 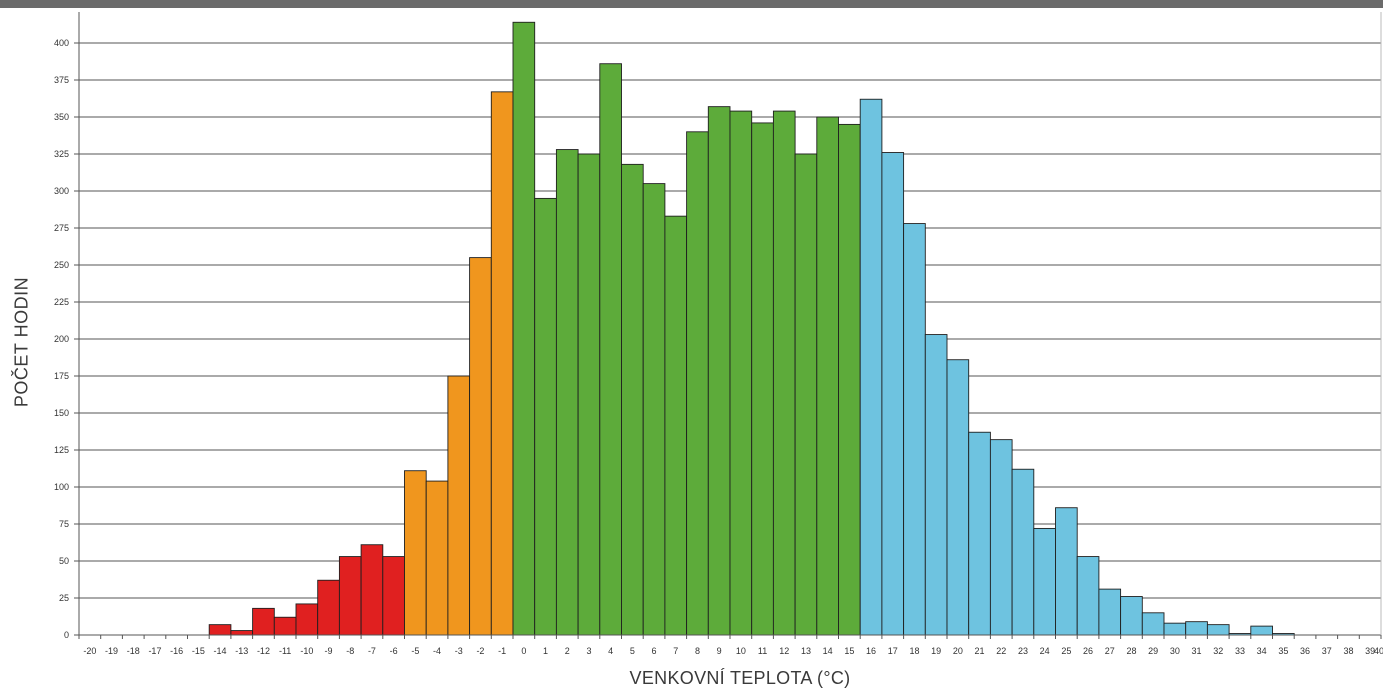 I want to click on x-tick-label: 37, so click(x=1327, y=651).